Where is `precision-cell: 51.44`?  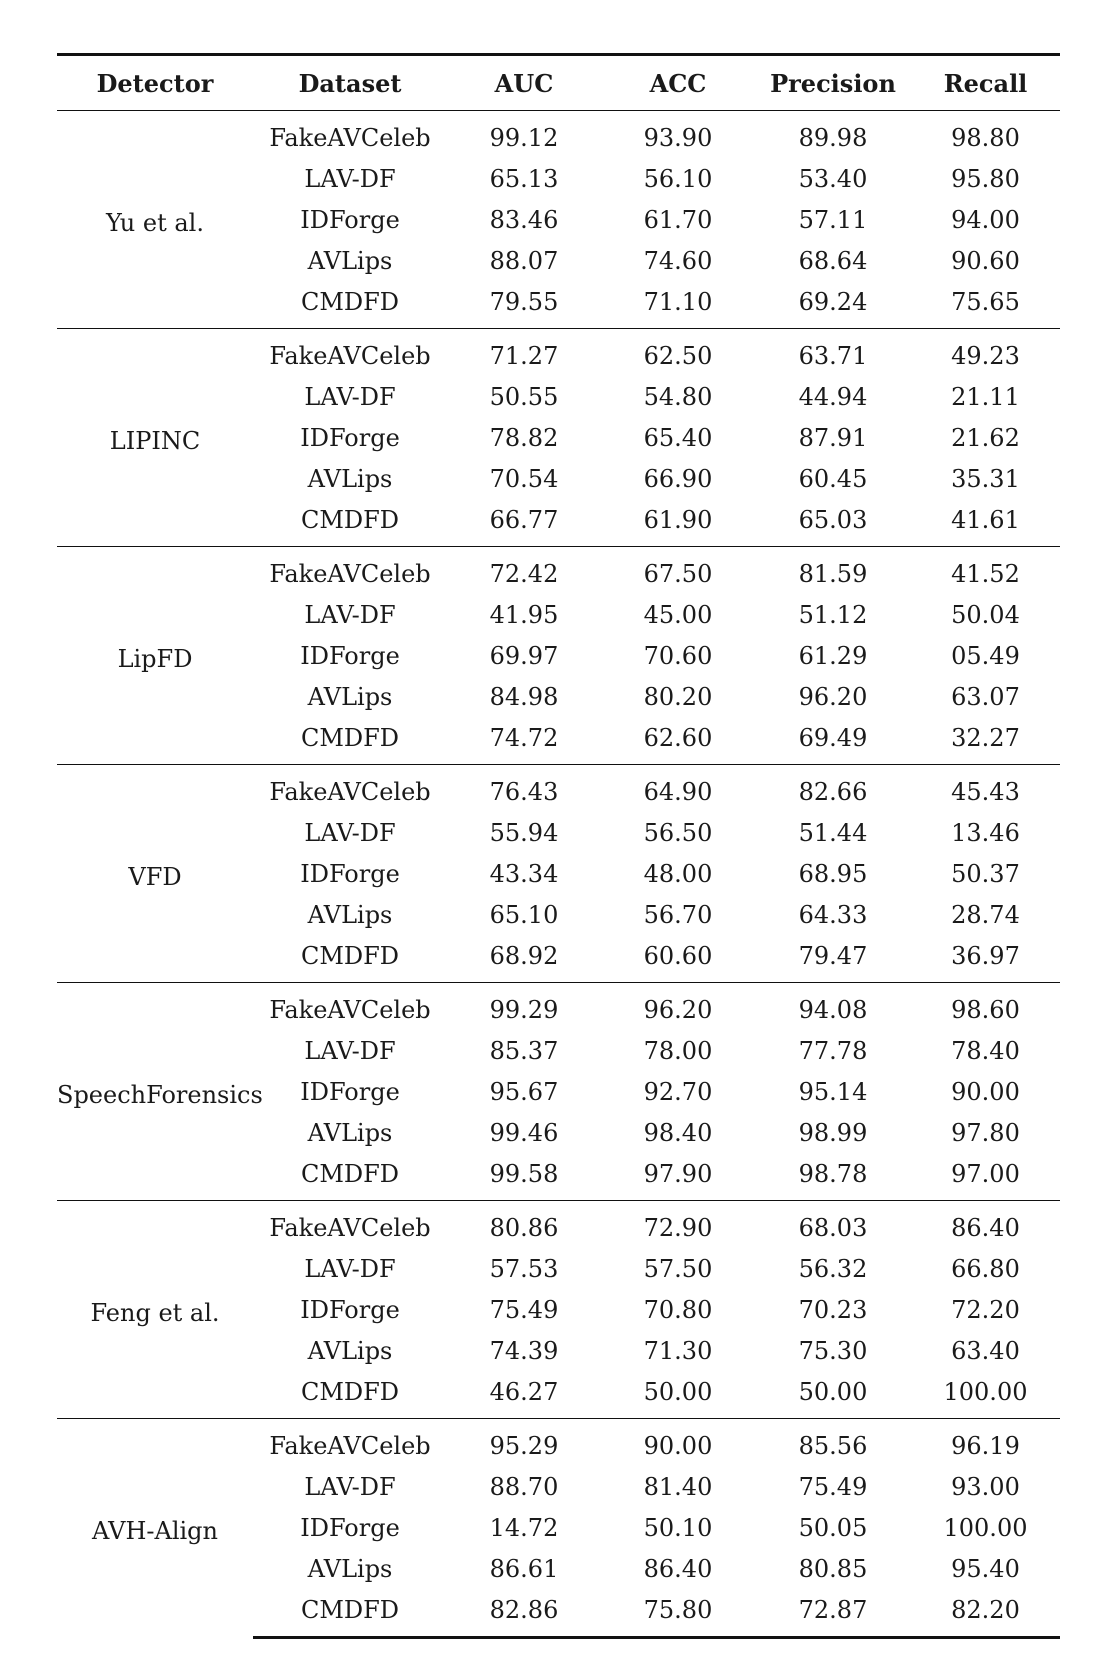 precision-cell: 51.44 is located at coordinates (833, 832).